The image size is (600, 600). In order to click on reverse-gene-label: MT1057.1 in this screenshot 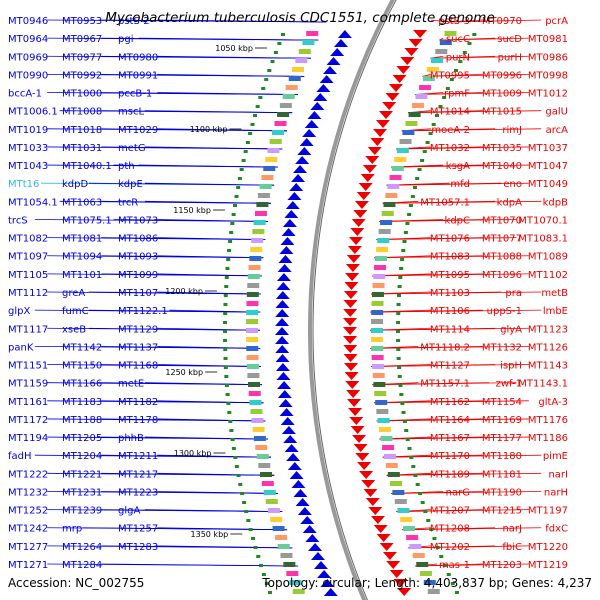, I will do `click(445, 202)`.